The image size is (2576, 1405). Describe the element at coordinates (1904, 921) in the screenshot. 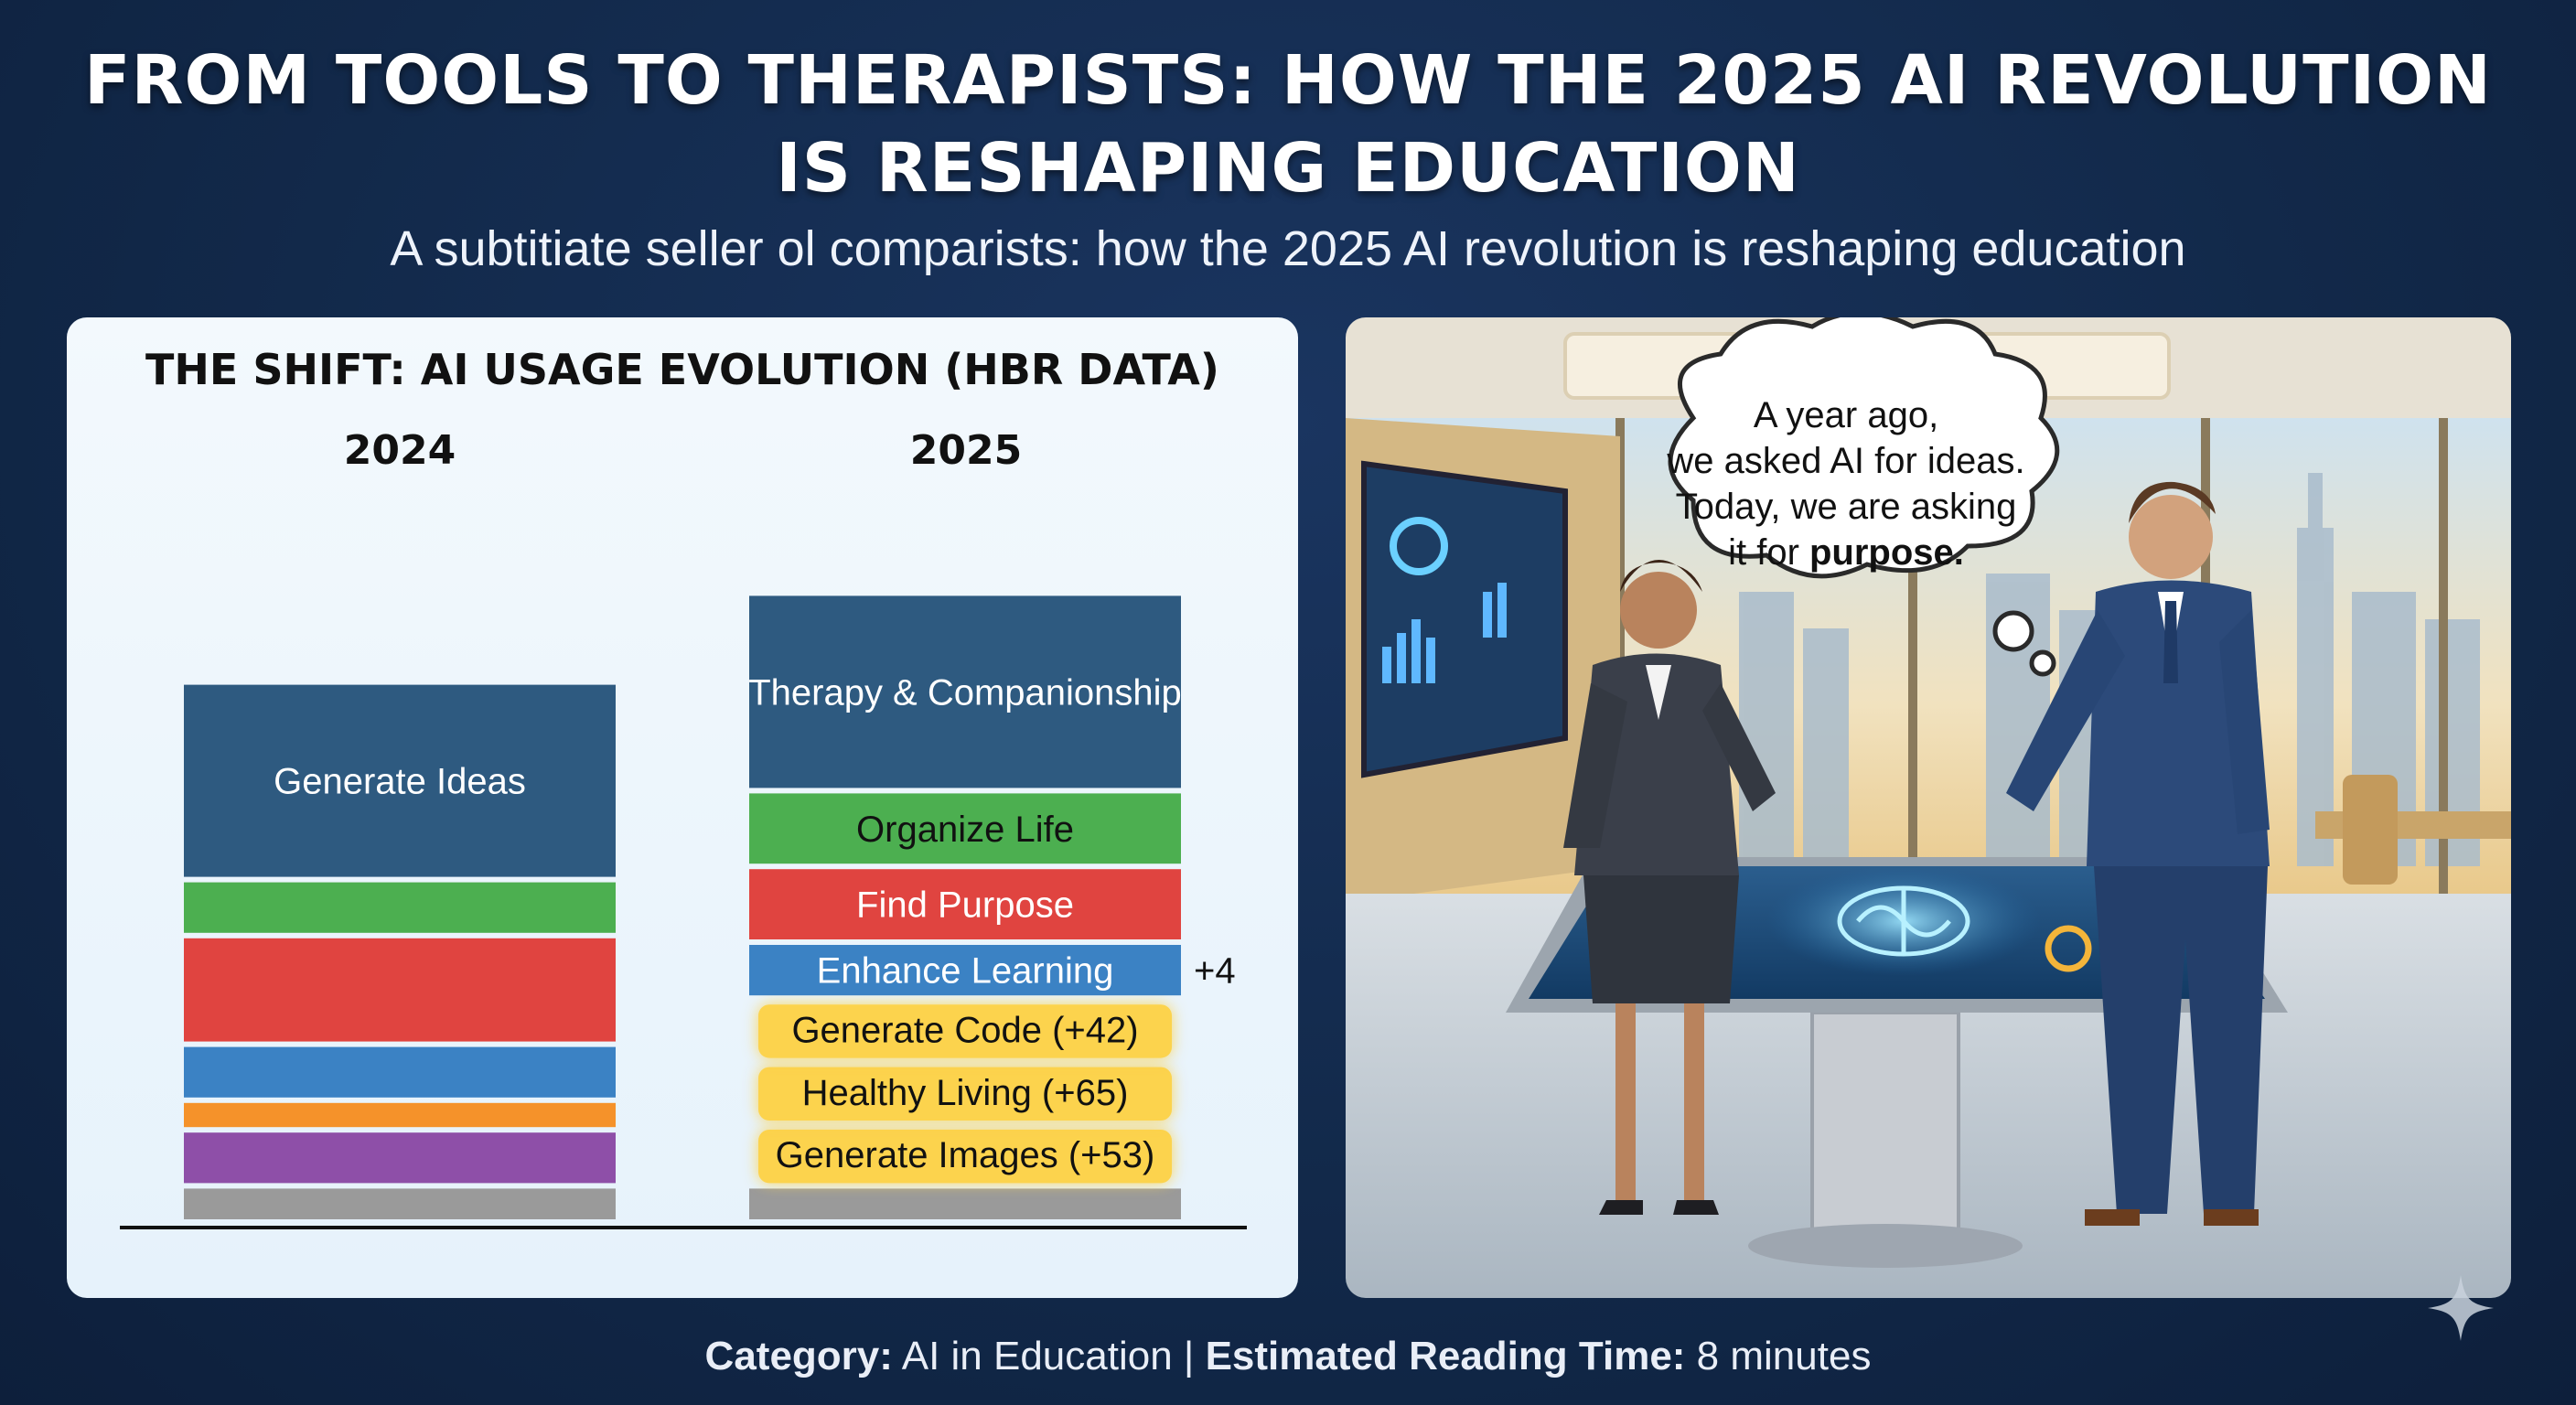

I see `brain-icon` at that location.